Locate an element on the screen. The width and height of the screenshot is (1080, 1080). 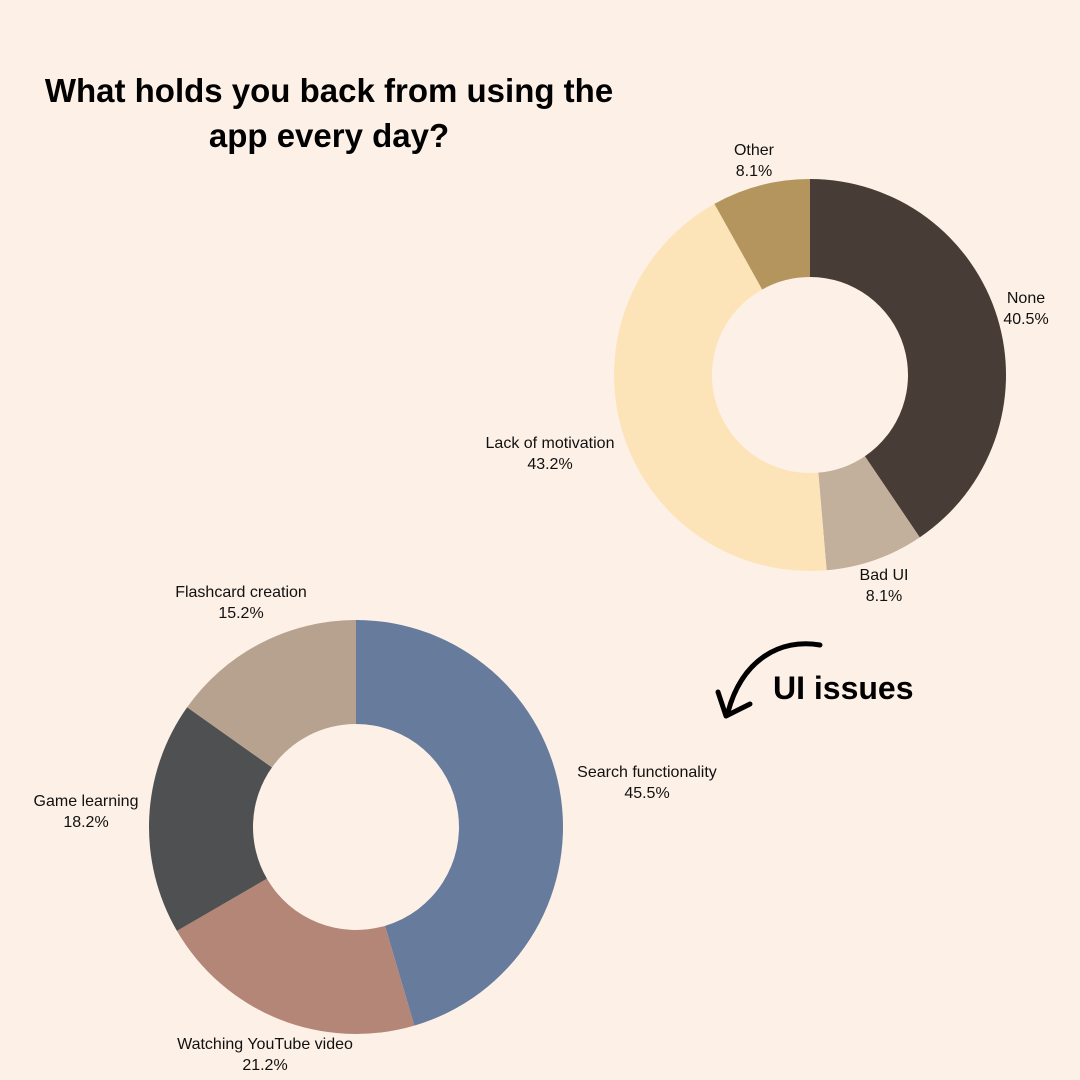
ui-issues-callout: UI issues is located at coordinates (843, 688).